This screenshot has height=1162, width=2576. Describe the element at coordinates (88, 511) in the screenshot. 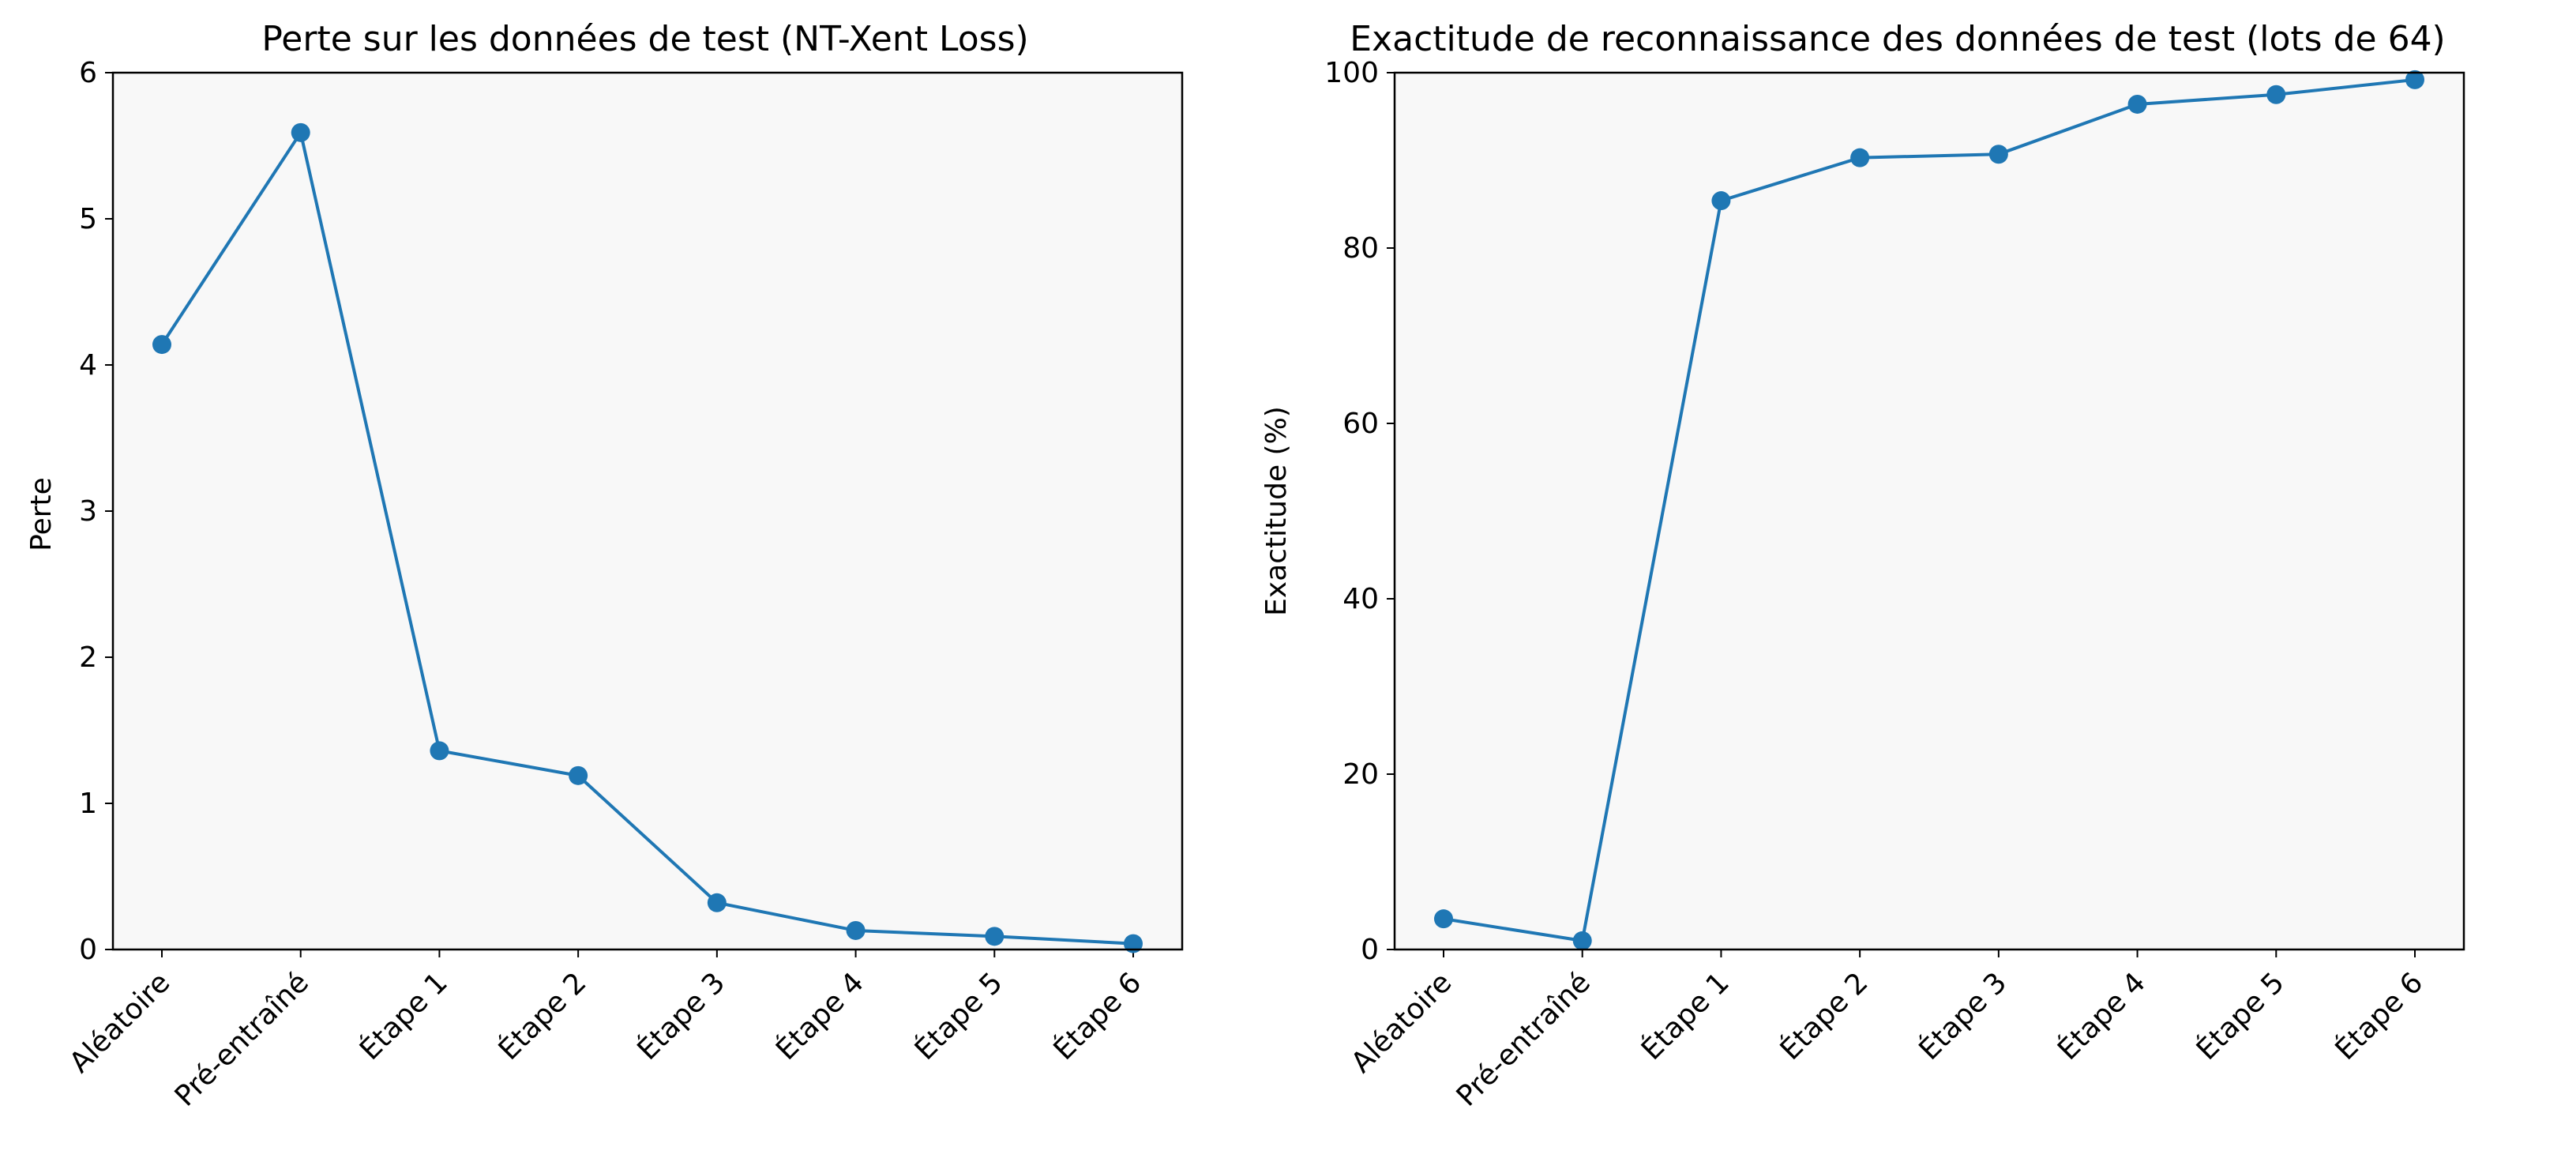

I see `loss-y-tick-label: 3` at that location.